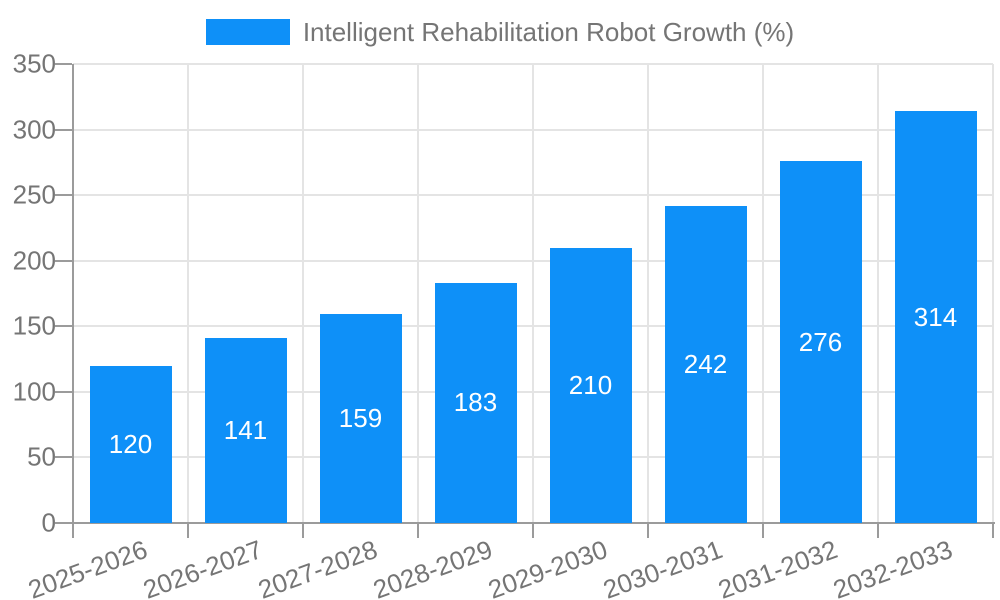 This screenshot has width=1000, height=600. Describe the element at coordinates (34, 391) in the screenshot. I see `y-axis-label: 100` at that location.